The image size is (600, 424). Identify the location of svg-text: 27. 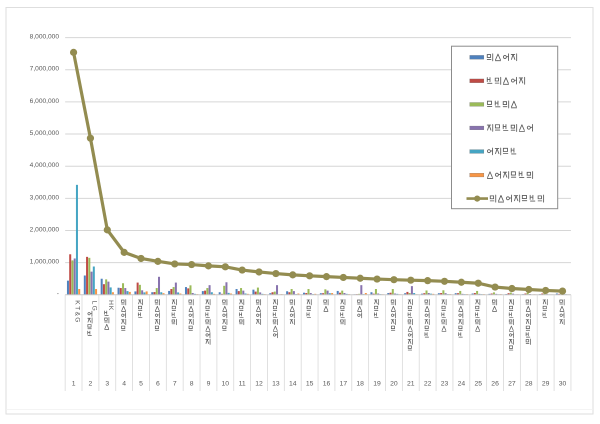
(512, 383).